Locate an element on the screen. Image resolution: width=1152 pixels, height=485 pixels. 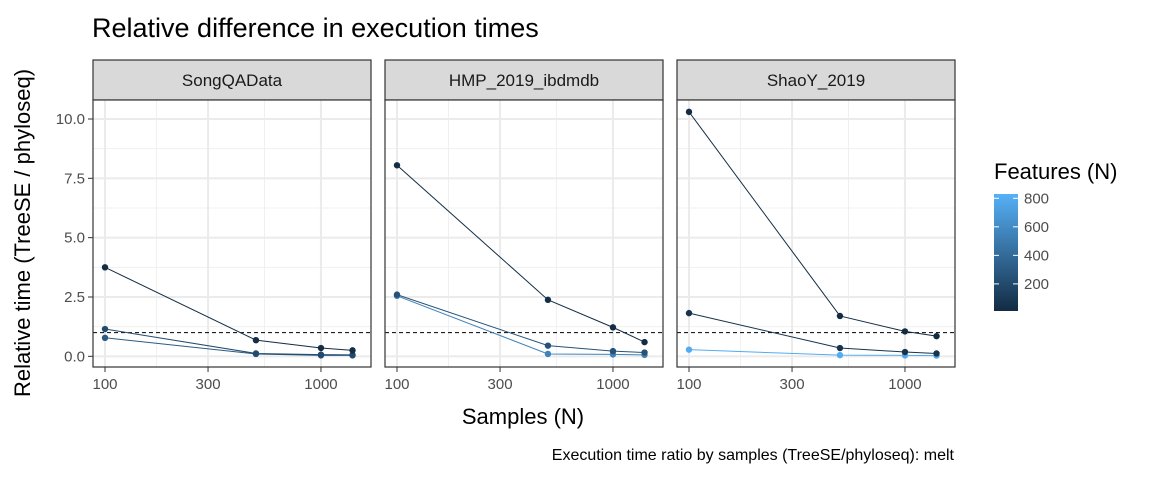
color-legend: Features (N) 200 400 600 800 is located at coordinates (1055, 235).